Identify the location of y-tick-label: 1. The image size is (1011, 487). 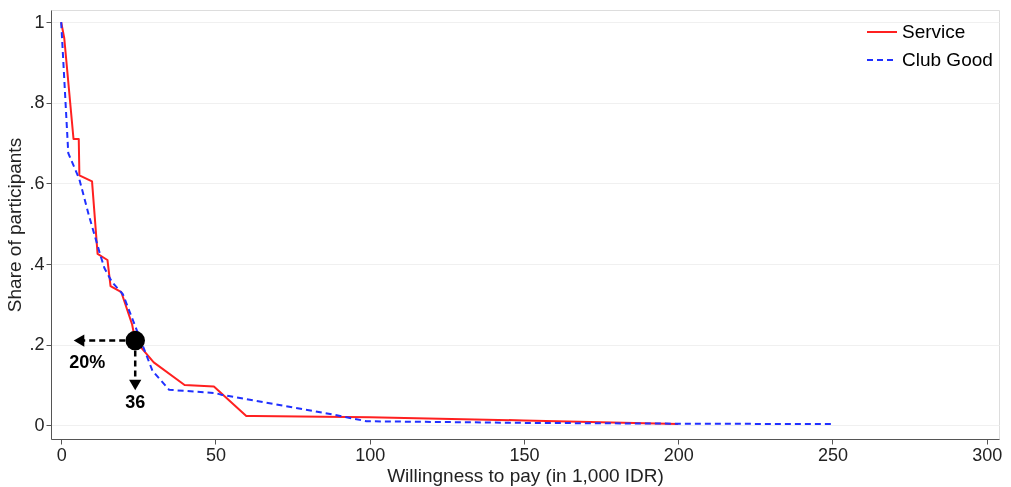
(39, 21).